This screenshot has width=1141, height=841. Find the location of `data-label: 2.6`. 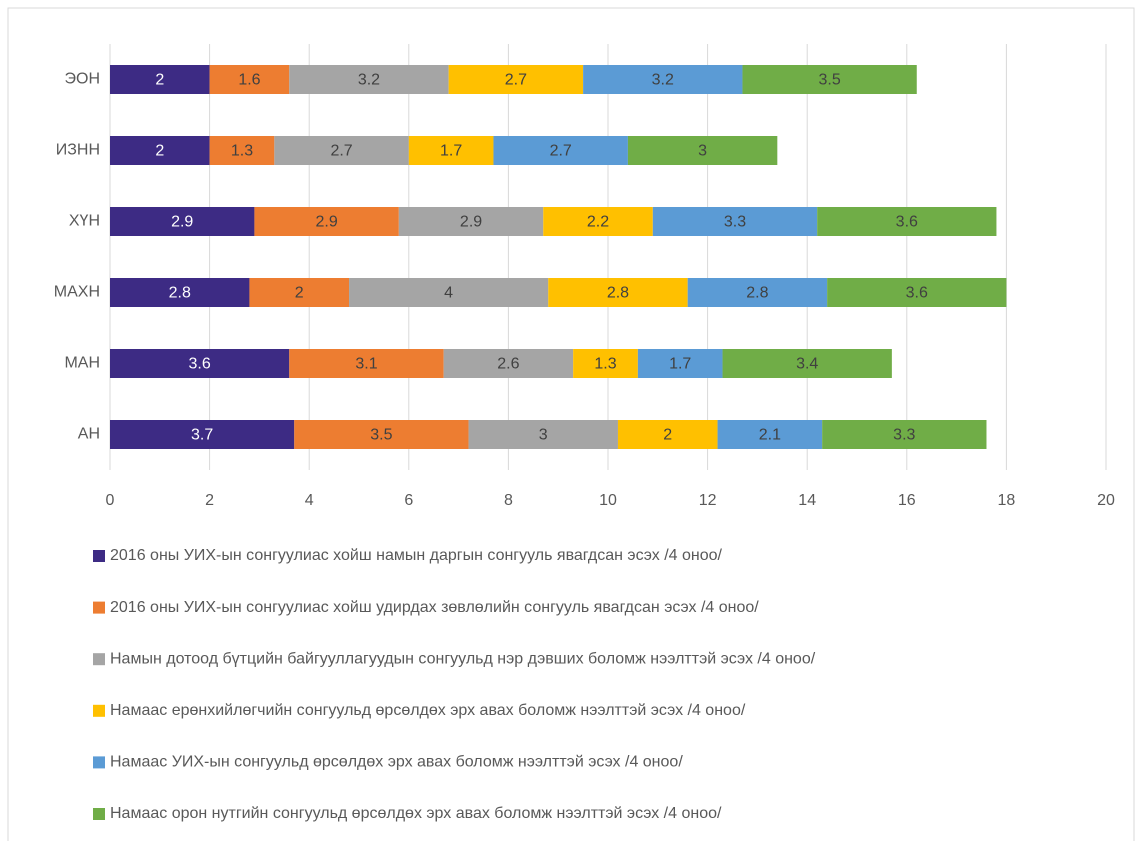

data-label: 2.6 is located at coordinates (508, 364).